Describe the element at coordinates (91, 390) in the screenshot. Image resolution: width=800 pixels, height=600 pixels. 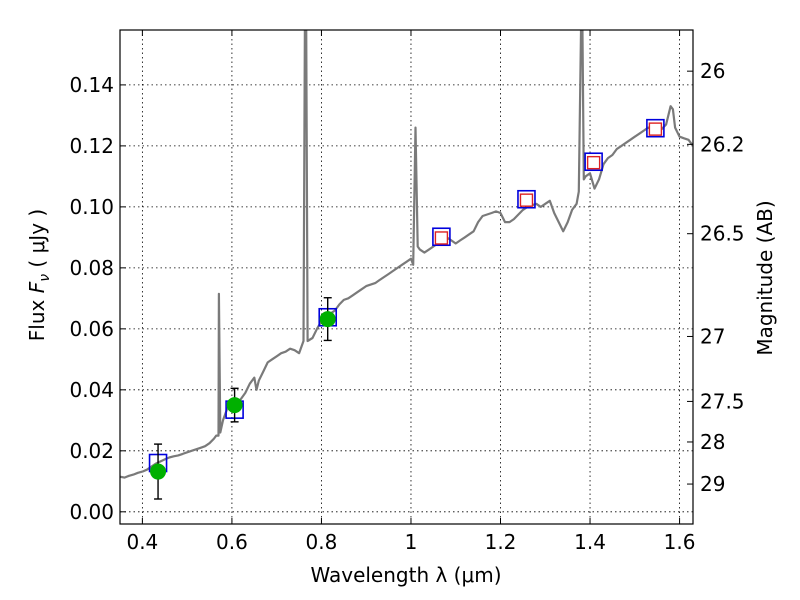
I see `y-tick-label: 0.04` at that location.